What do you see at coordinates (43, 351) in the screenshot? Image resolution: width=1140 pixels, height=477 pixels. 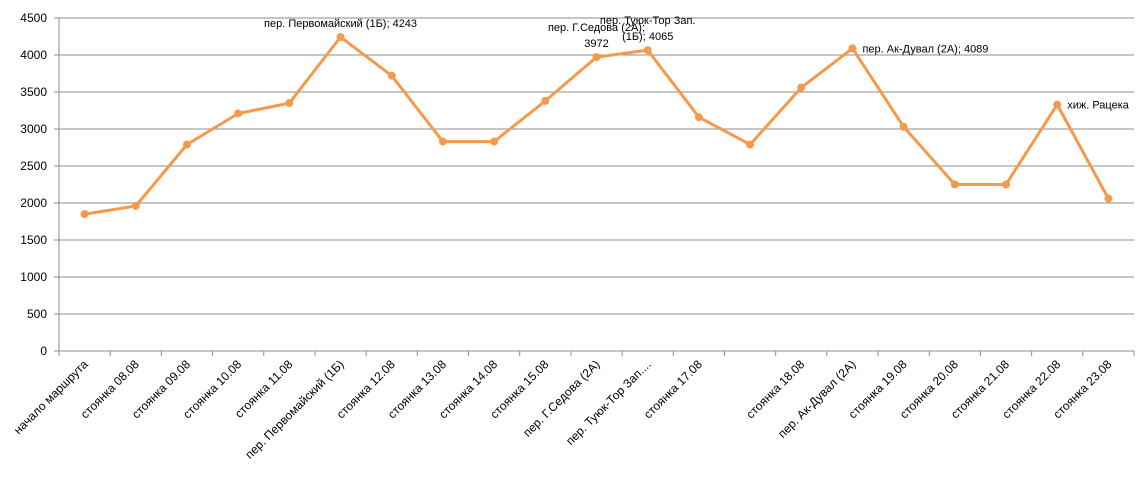 I see `y-tick-label: 0` at bounding box center [43, 351].